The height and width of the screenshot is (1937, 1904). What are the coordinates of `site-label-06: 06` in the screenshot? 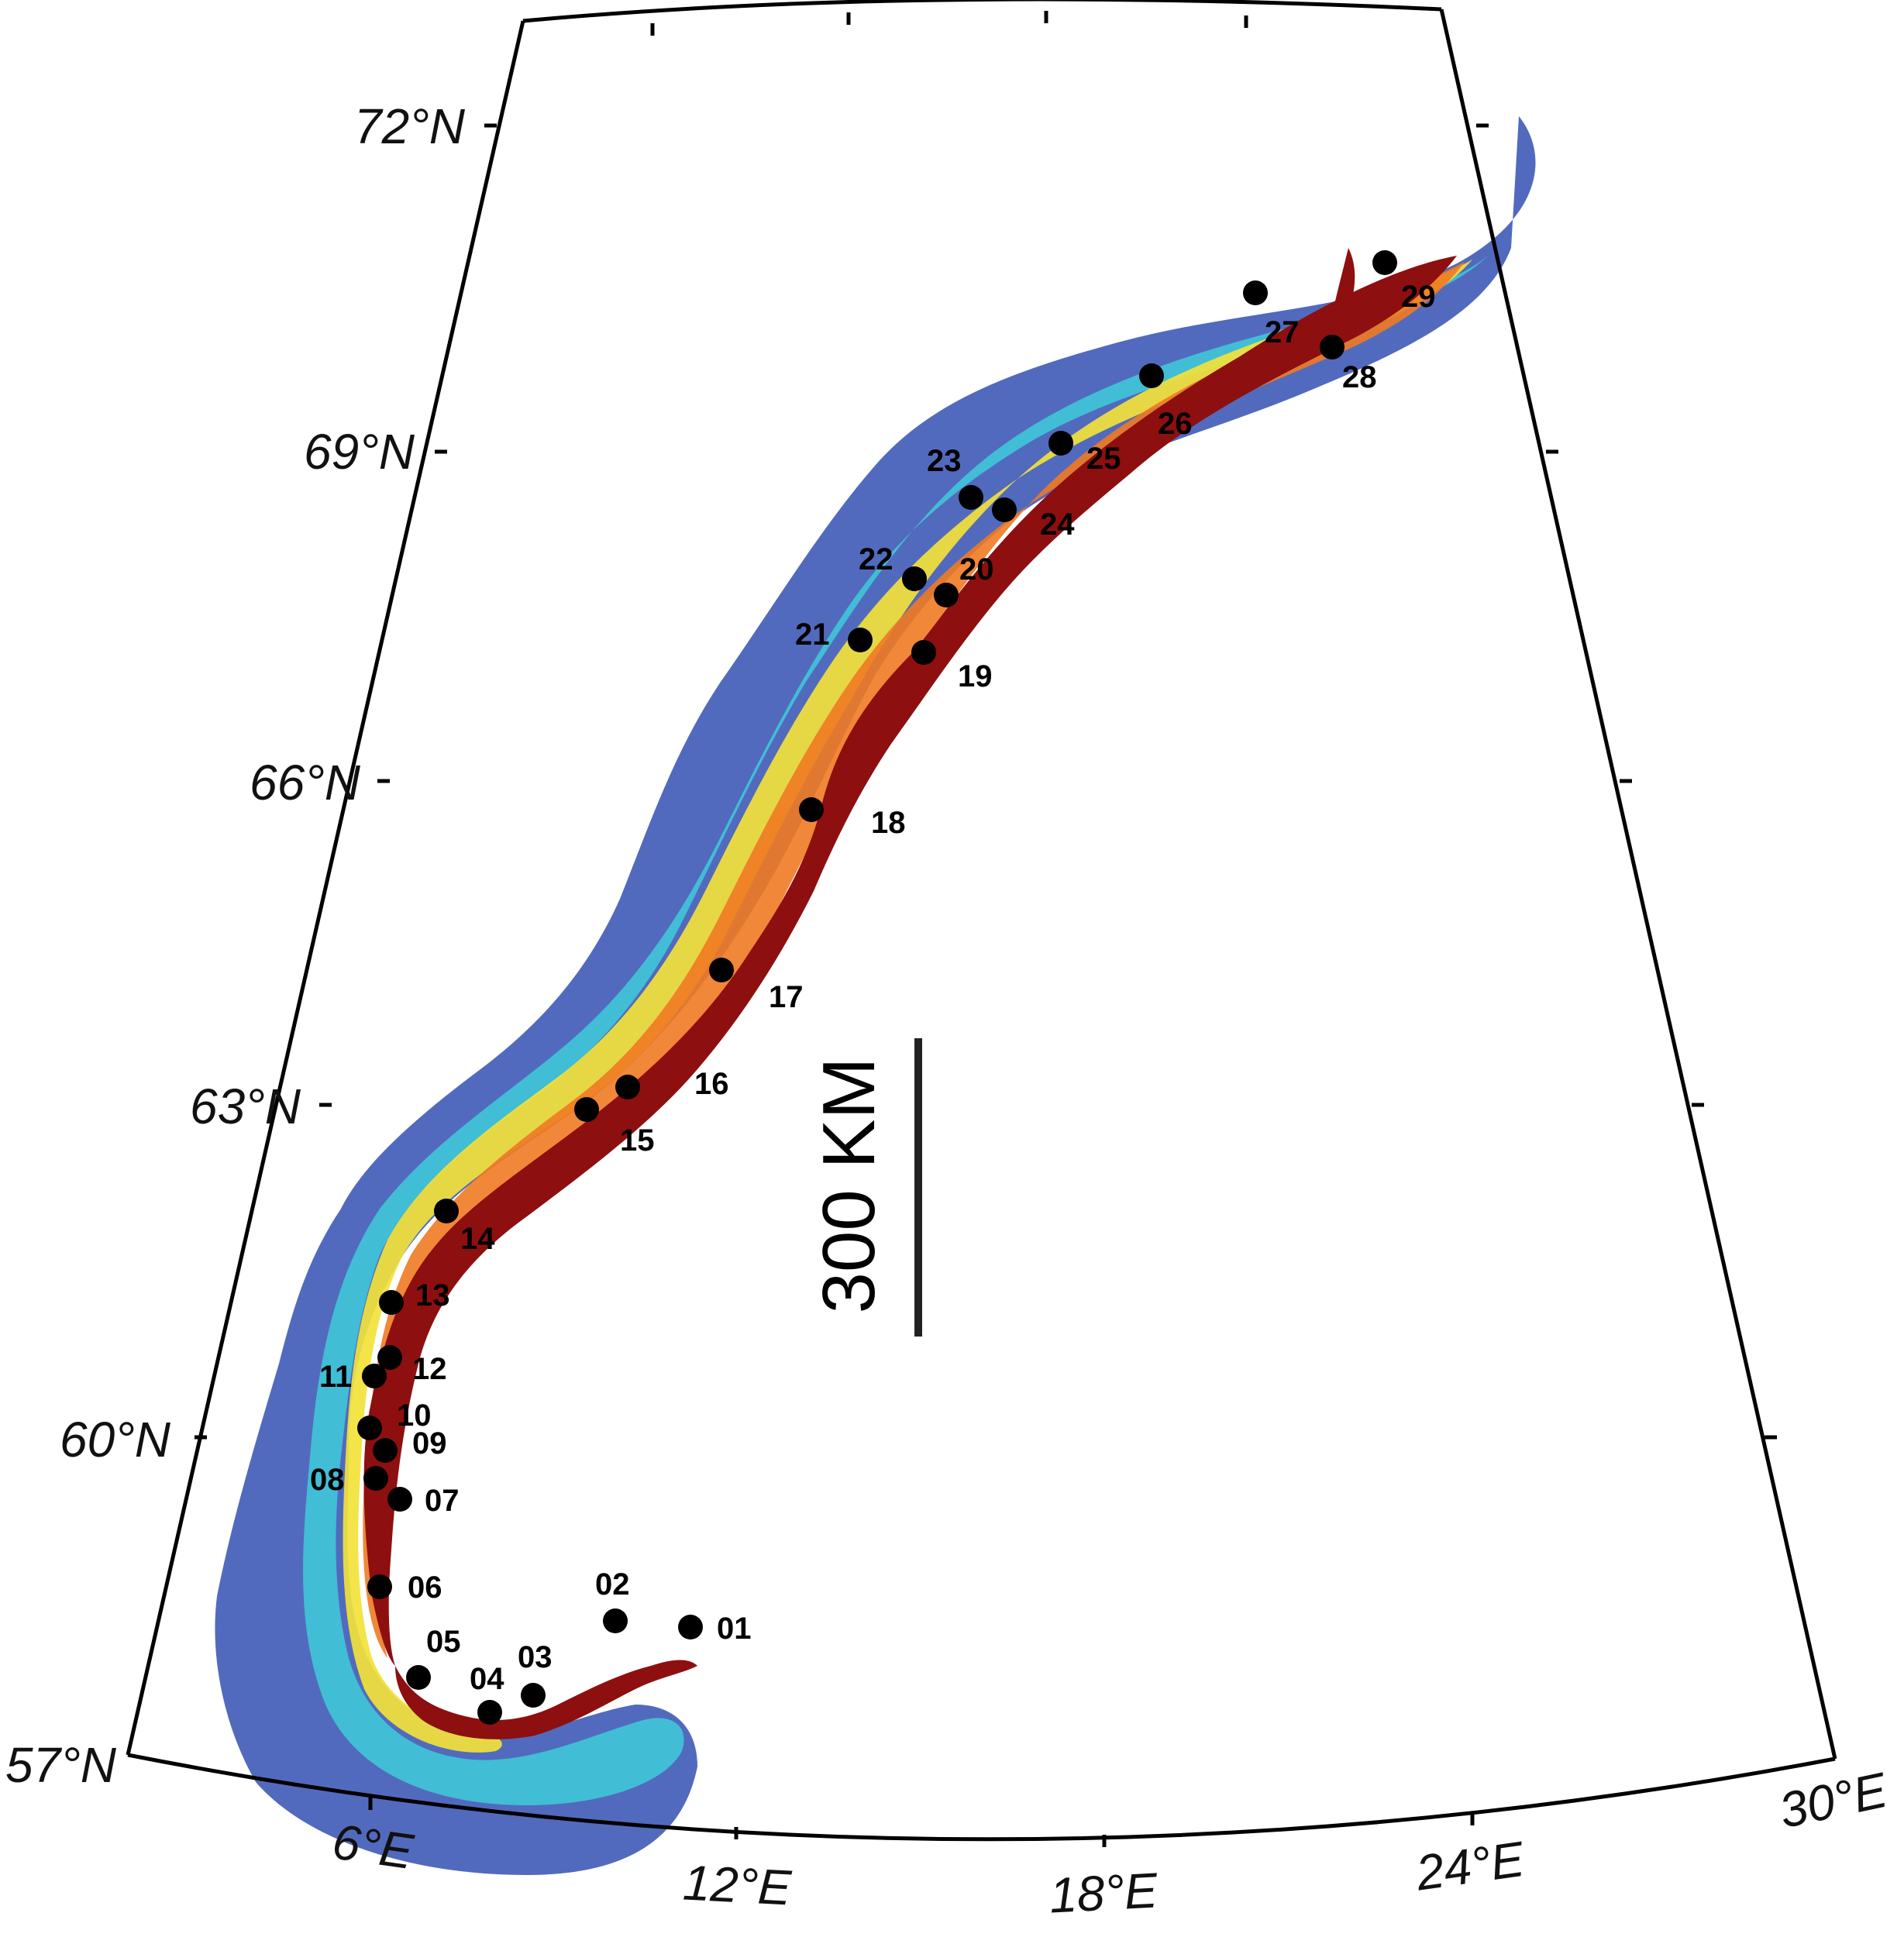 It's located at (425, 1588).